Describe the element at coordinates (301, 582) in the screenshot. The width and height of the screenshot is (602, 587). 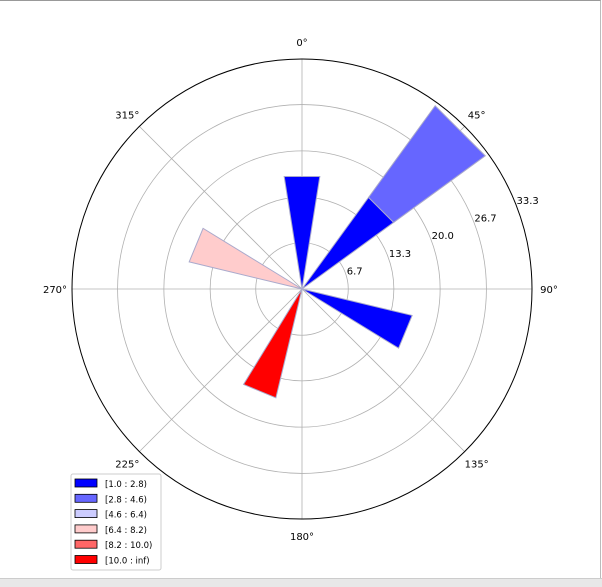
I see `status-bar` at that location.